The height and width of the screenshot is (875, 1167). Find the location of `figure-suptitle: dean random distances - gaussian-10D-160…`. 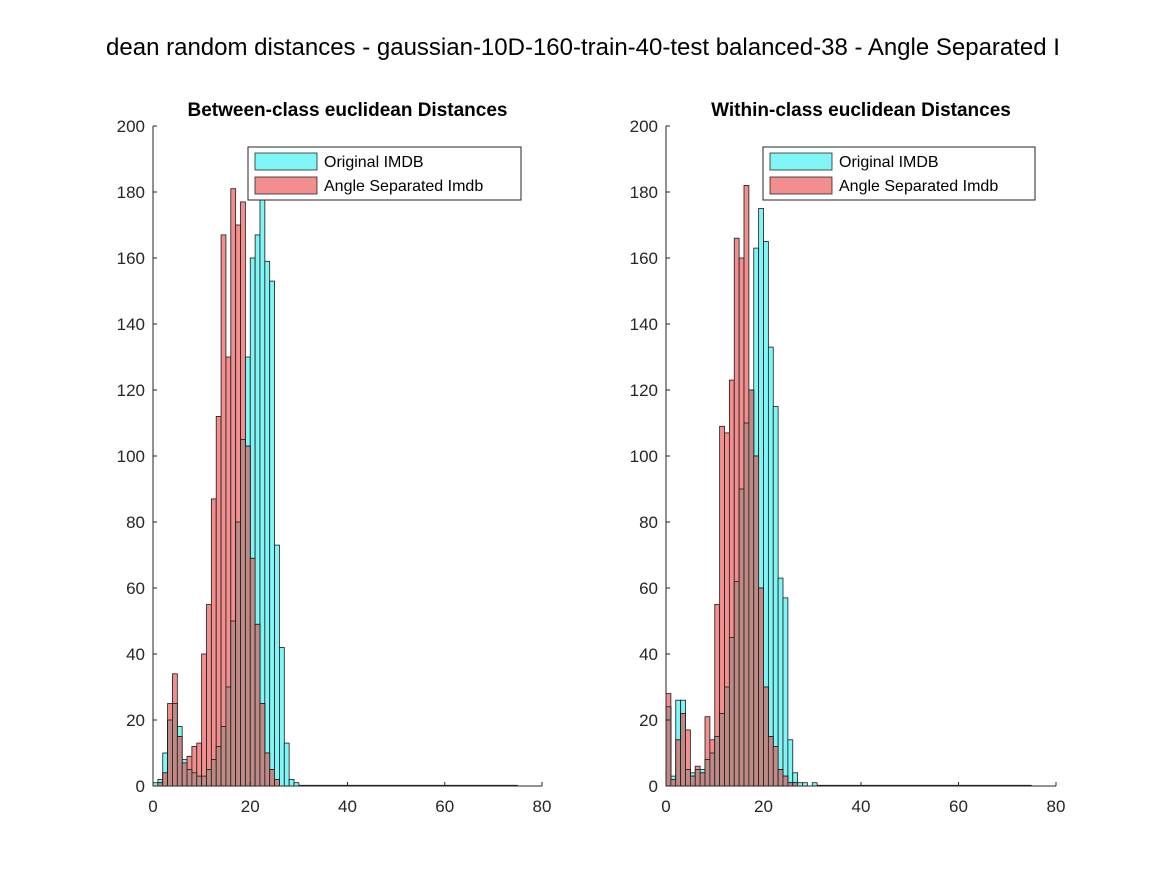

figure-suptitle: dean random distances - gaussian-10D-160… is located at coordinates (583, 47).